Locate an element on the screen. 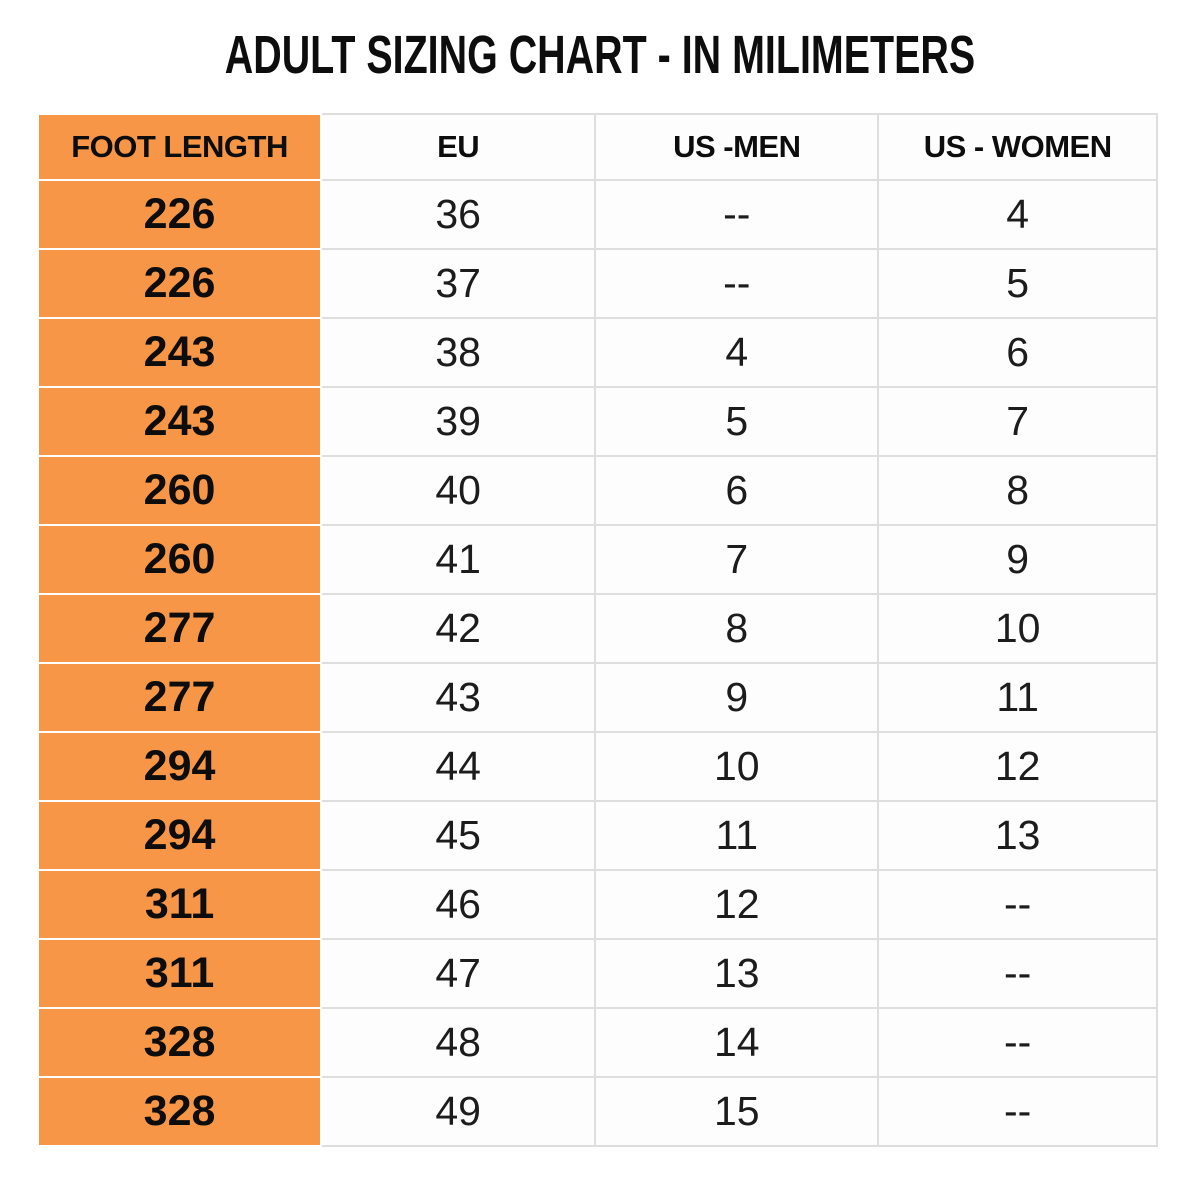 This screenshot has width=1200, height=1197. table-row: 243 38 4 6 is located at coordinates (597, 352).